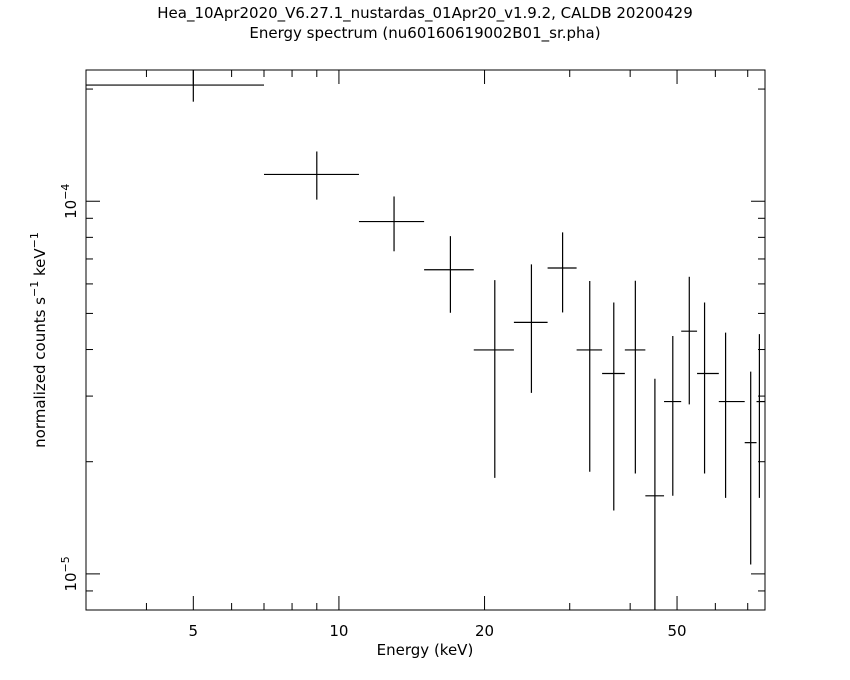 The width and height of the screenshot is (850, 680). Describe the element at coordinates (40, 264) in the screenshot. I see `y-axis-label-mid: keV` at that location.